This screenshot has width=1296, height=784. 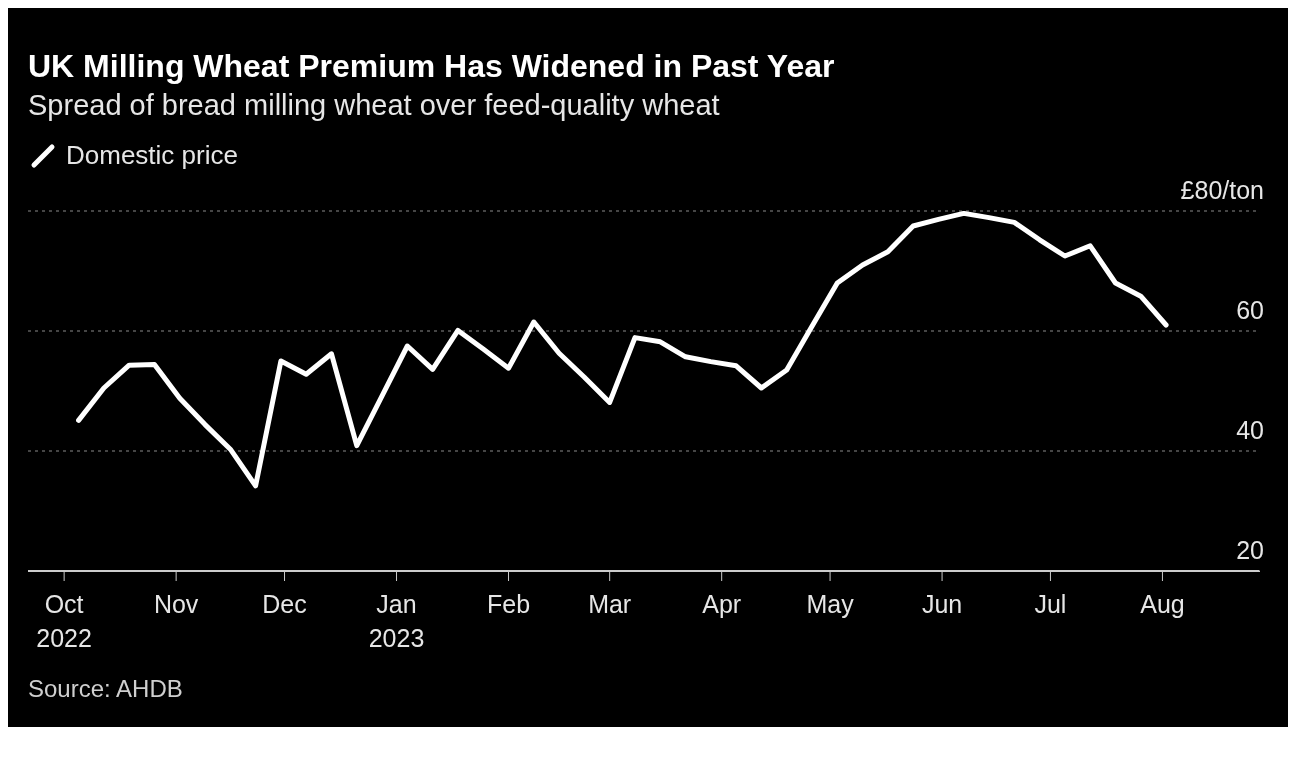 What do you see at coordinates (284, 604) in the screenshot?
I see `x-tick-label: Dec` at bounding box center [284, 604].